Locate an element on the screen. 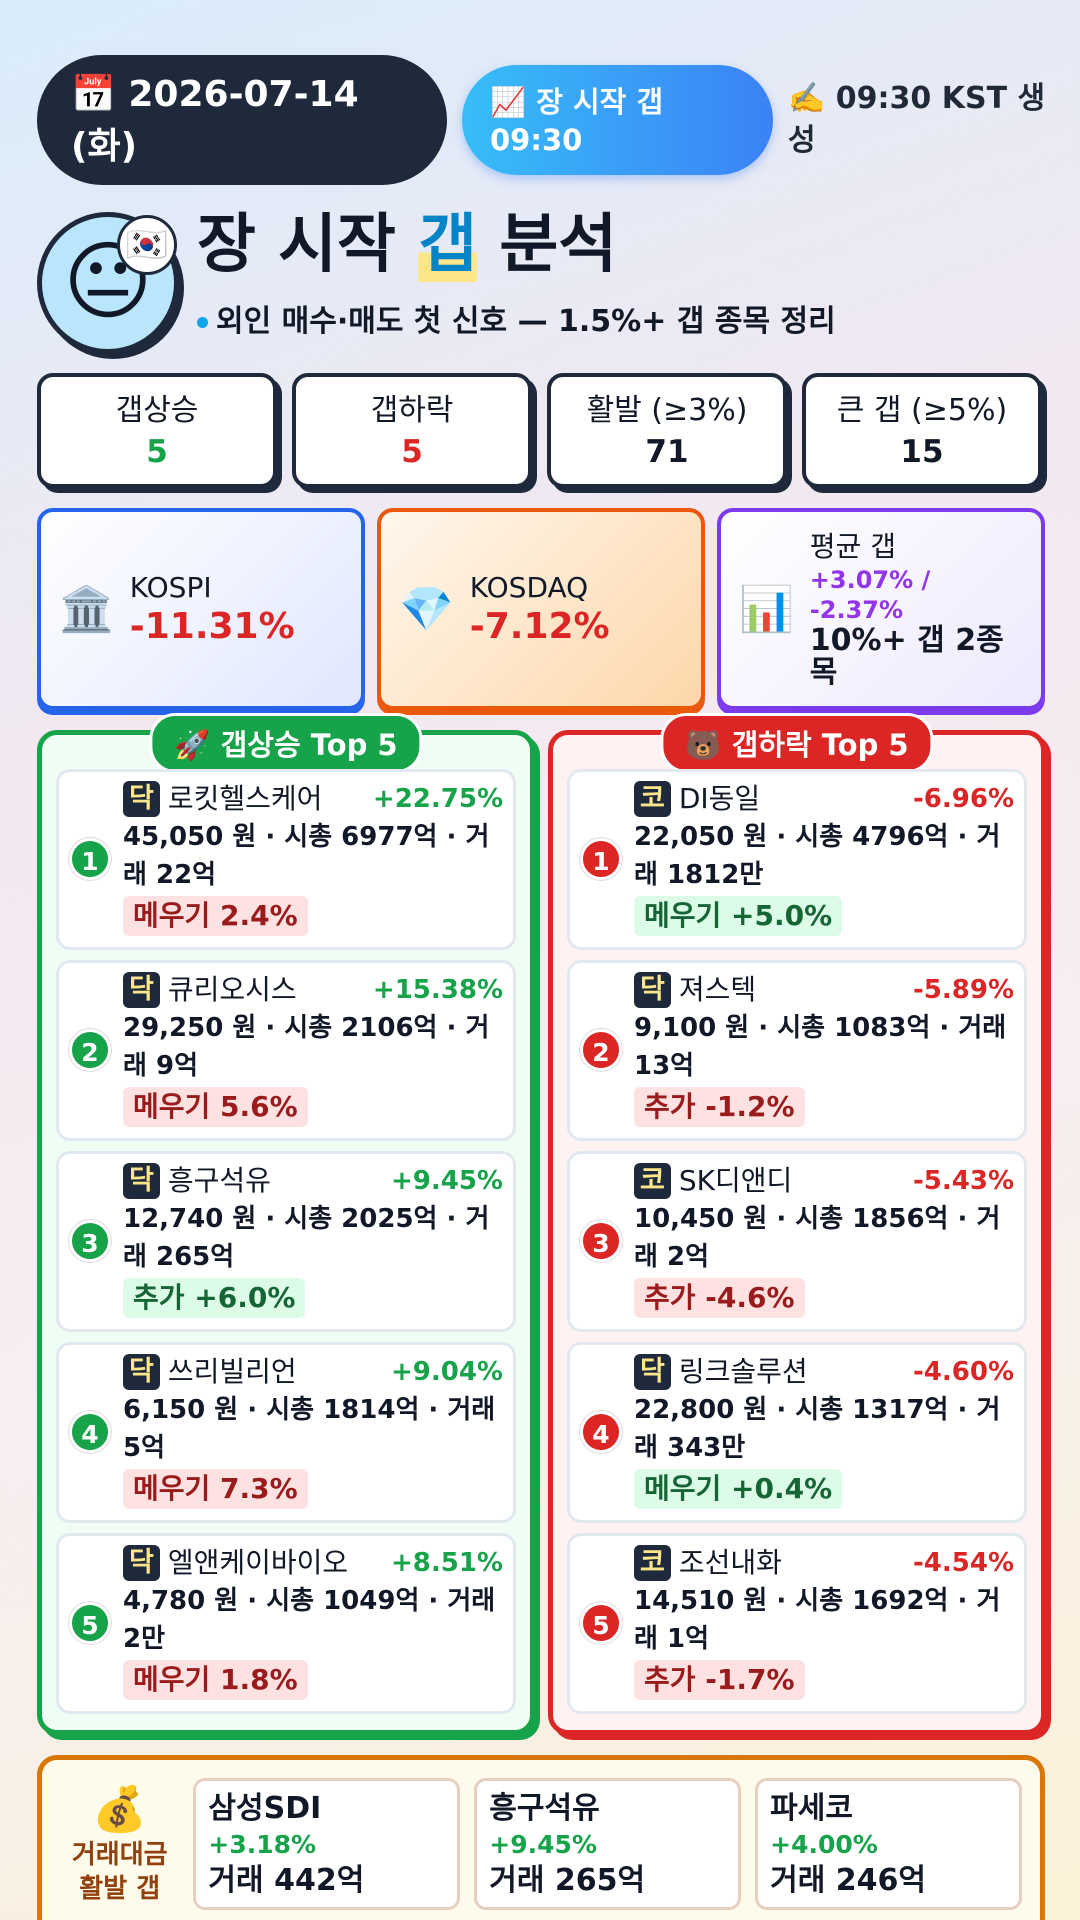 This screenshot has width=1080, height=1920. gap-tag: 메우기 +5.0% is located at coordinates (738, 916).